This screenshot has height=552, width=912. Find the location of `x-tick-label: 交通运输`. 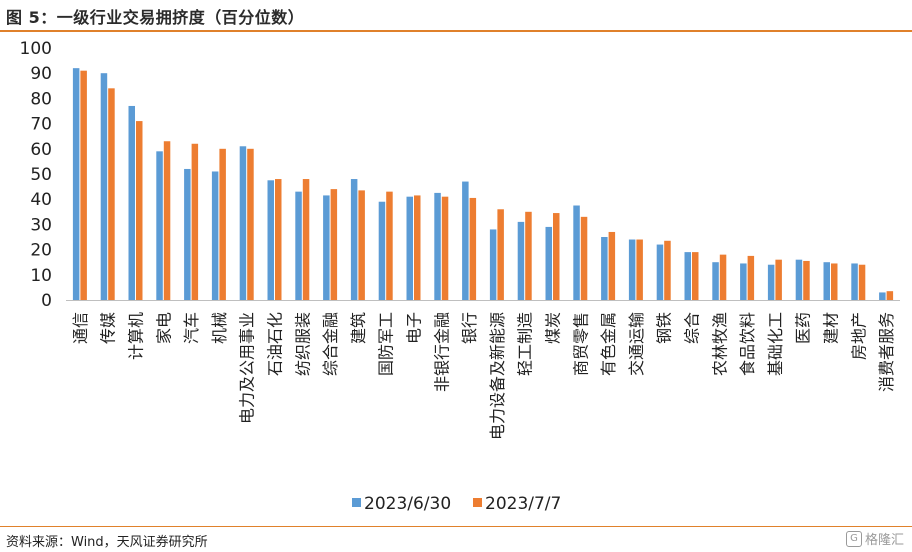

x-tick-label: 交通运输 is located at coordinates (636, 344).